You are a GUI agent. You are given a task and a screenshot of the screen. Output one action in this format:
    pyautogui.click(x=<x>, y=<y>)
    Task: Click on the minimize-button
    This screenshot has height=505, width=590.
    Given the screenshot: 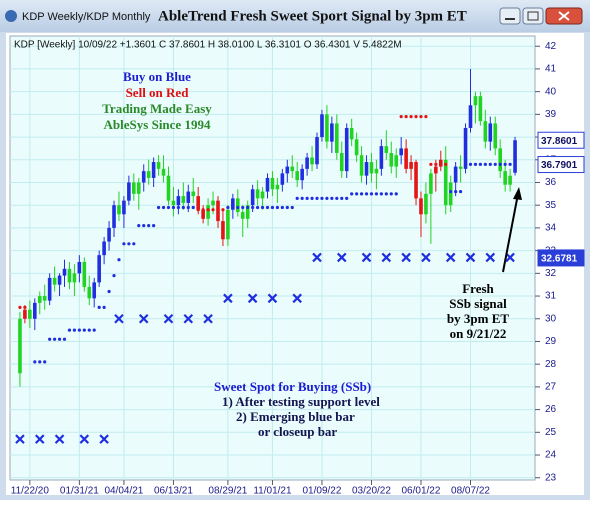 What is the action you would take?
    pyautogui.click(x=510, y=16)
    